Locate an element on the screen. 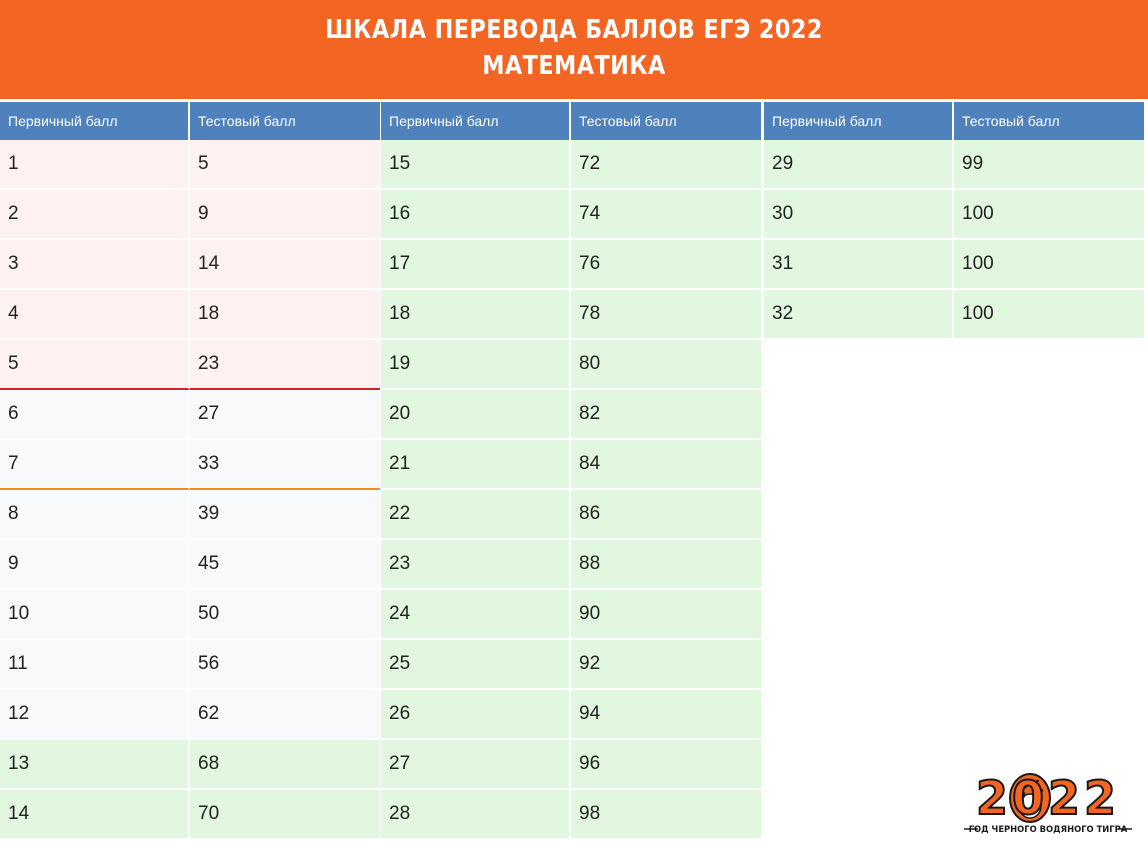  table-row: 25 92 is located at coordinates (571, 665).